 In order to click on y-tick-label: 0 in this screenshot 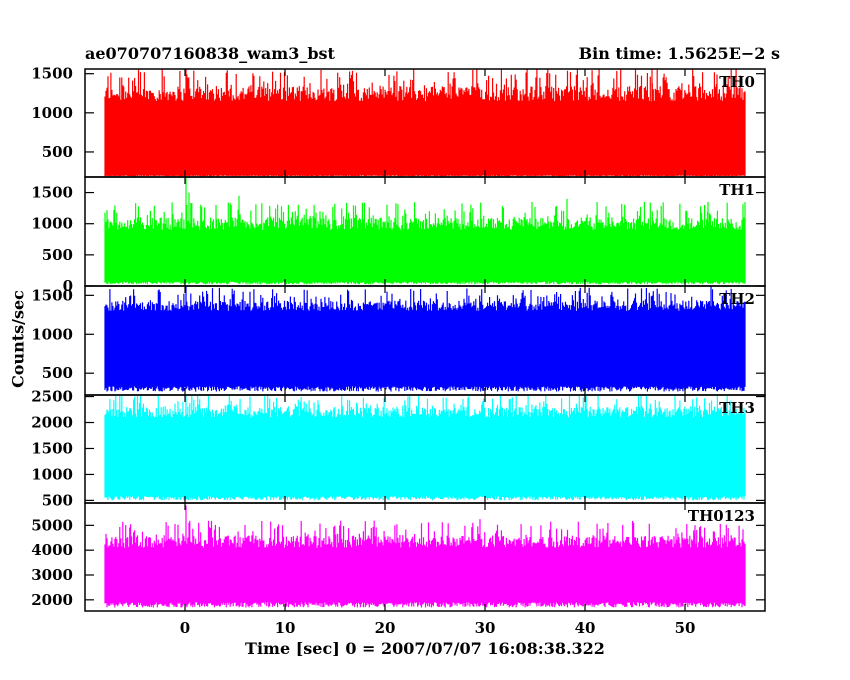, I will do `click(68, 286)`.